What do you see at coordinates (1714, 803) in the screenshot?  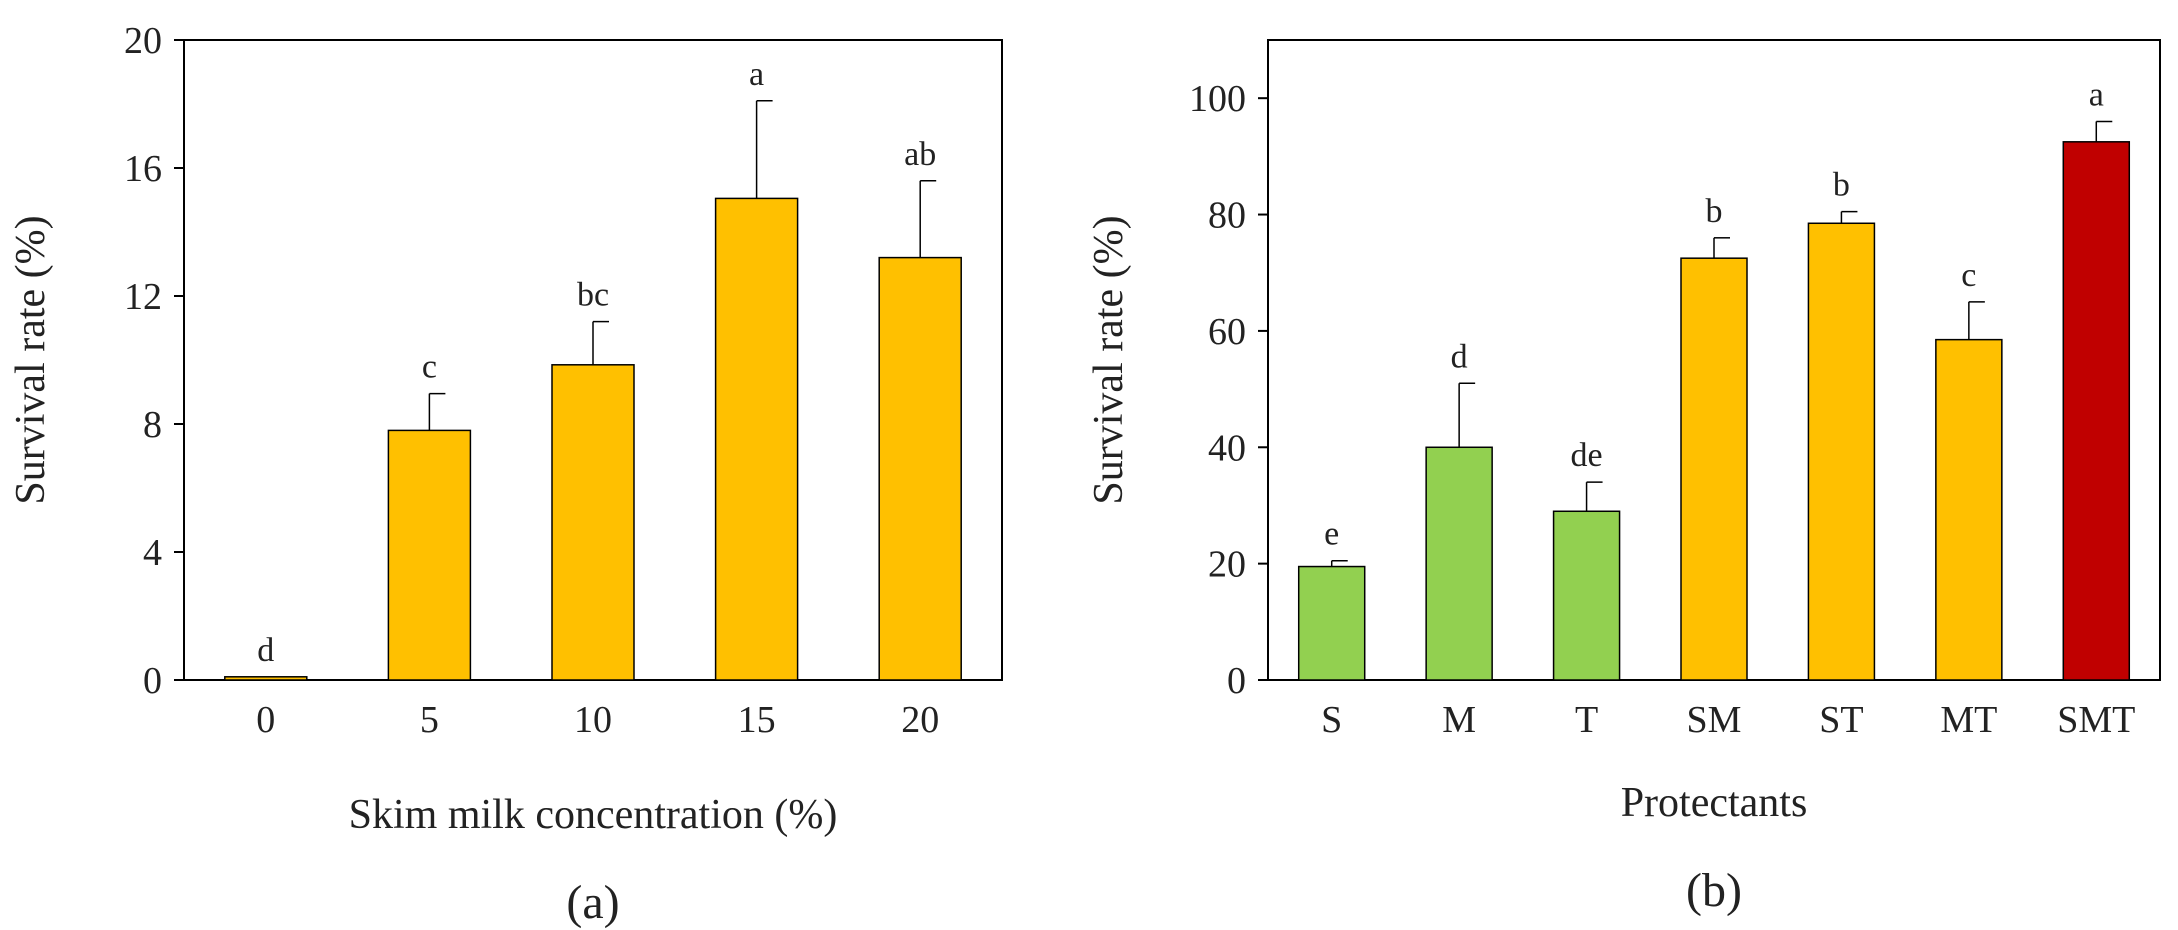 I see `x-axis-label: Protectants` at bounding box center [1714, 803].